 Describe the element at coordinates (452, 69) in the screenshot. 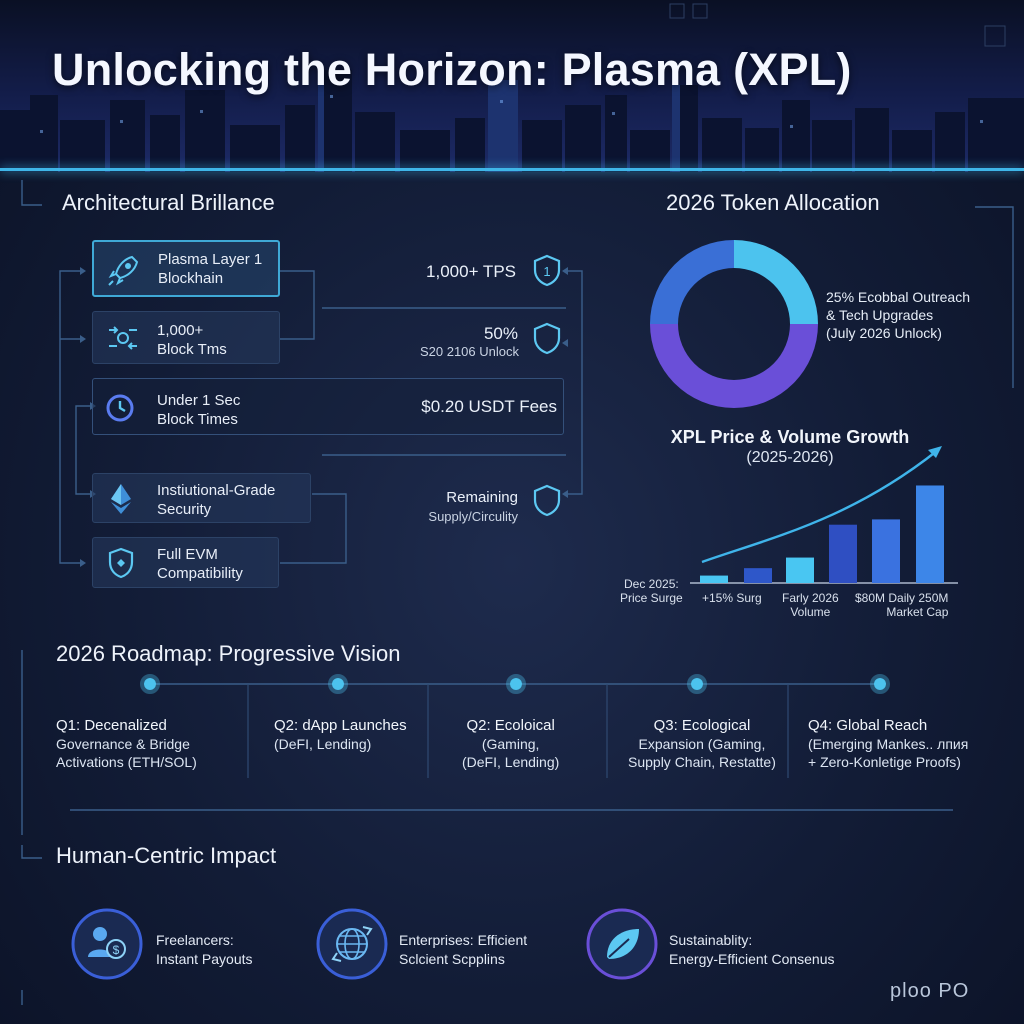

I see `page-title: Unlocking the Horizon: Plasma (XPL)` at that location.